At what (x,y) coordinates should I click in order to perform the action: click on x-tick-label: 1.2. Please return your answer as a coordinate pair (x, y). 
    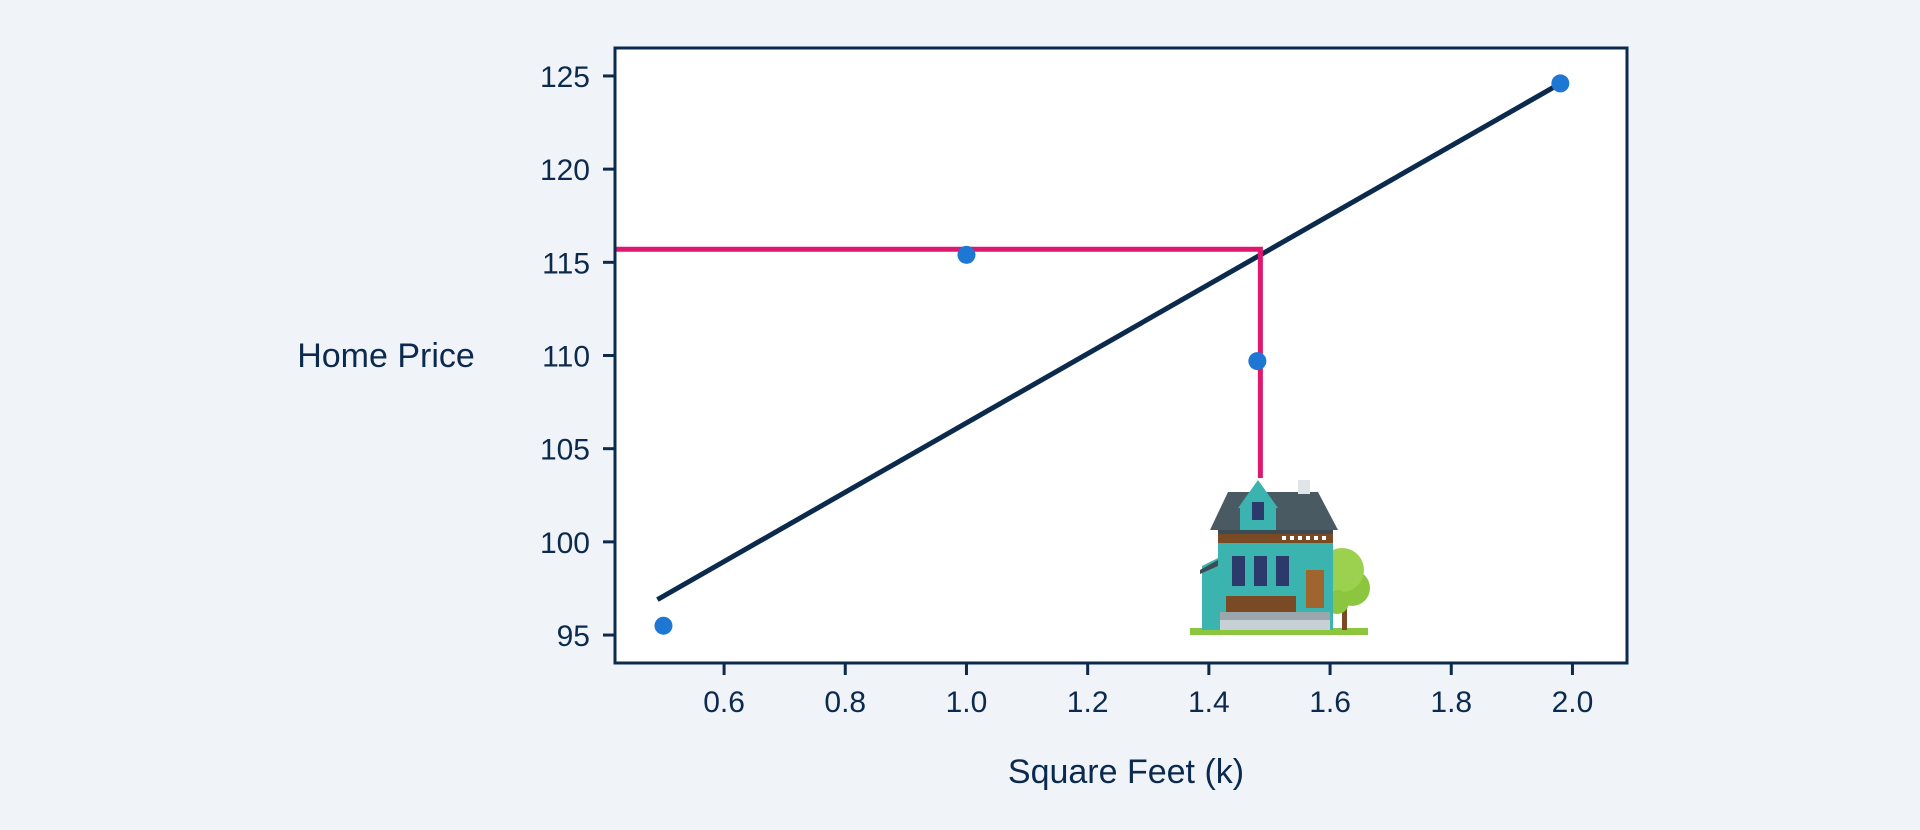
    Looking at the image, I should click on (1088, 702).